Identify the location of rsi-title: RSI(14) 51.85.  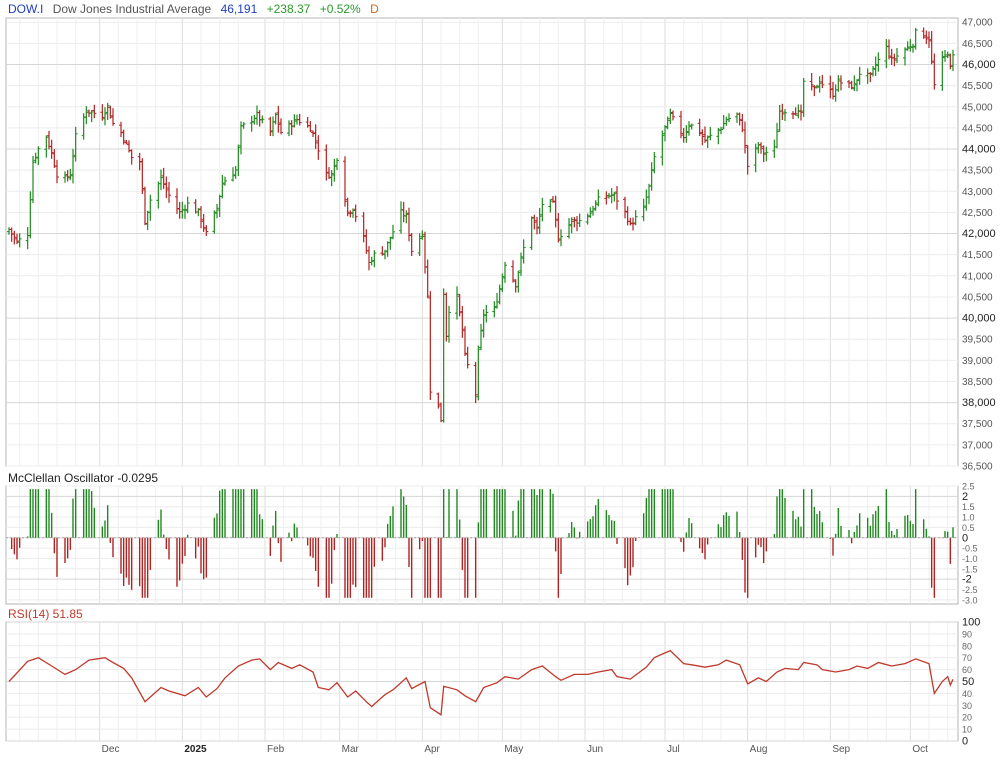
(45, 614).